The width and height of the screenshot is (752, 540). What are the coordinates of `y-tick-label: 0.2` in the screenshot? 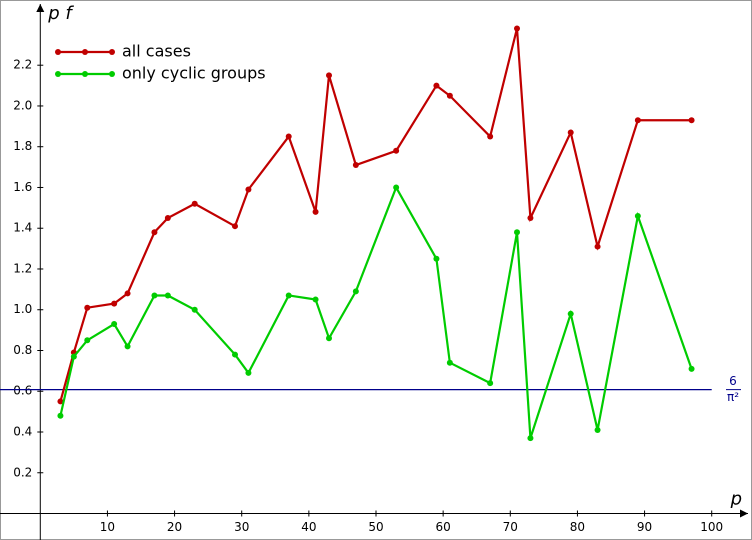 It's located at (22, 472).